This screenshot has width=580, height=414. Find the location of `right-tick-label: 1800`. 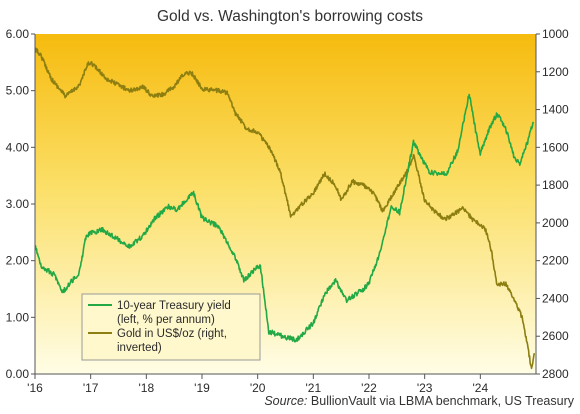

right-tick-label: 1800 is located at coordinates (555, 185).